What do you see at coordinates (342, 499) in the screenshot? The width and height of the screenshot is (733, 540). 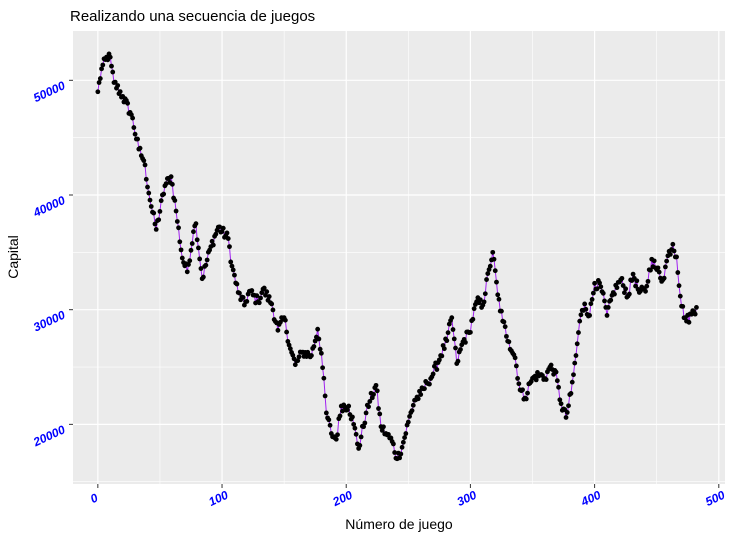 I see `x-tick-label: 200` at bounding box center [342, 499].